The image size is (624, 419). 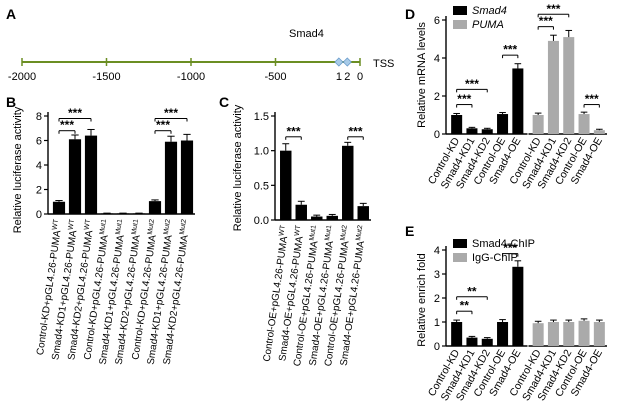 I want to click on panel-a-letter: A, so click(x=11, y=14).